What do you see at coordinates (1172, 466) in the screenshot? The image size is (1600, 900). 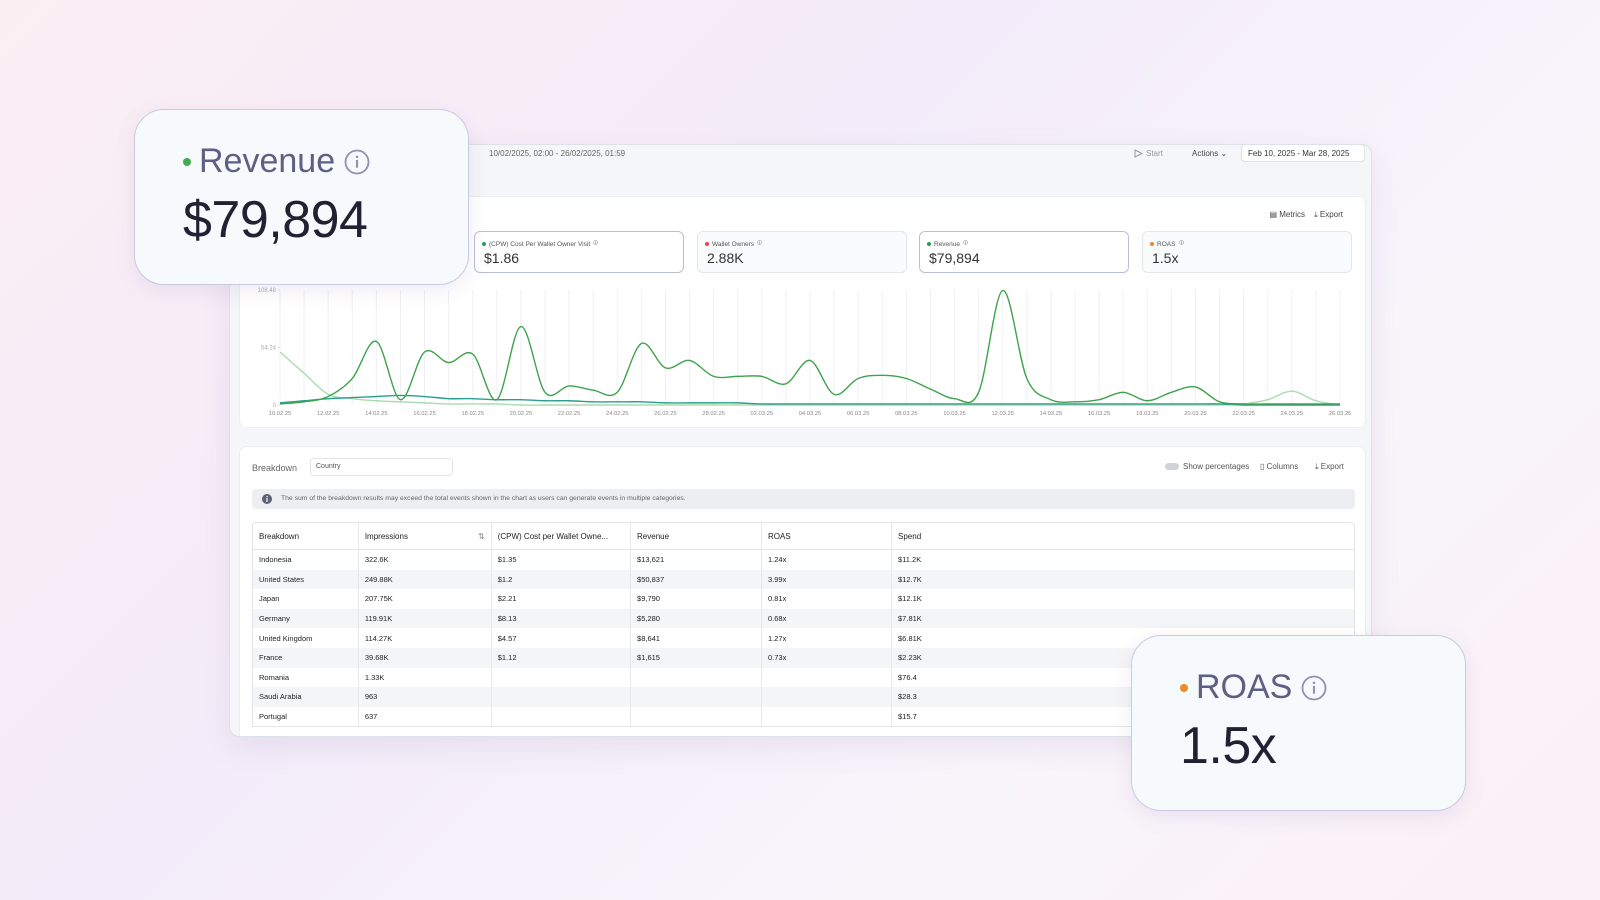 I see `toggle` at bounding box center [1172, 466].